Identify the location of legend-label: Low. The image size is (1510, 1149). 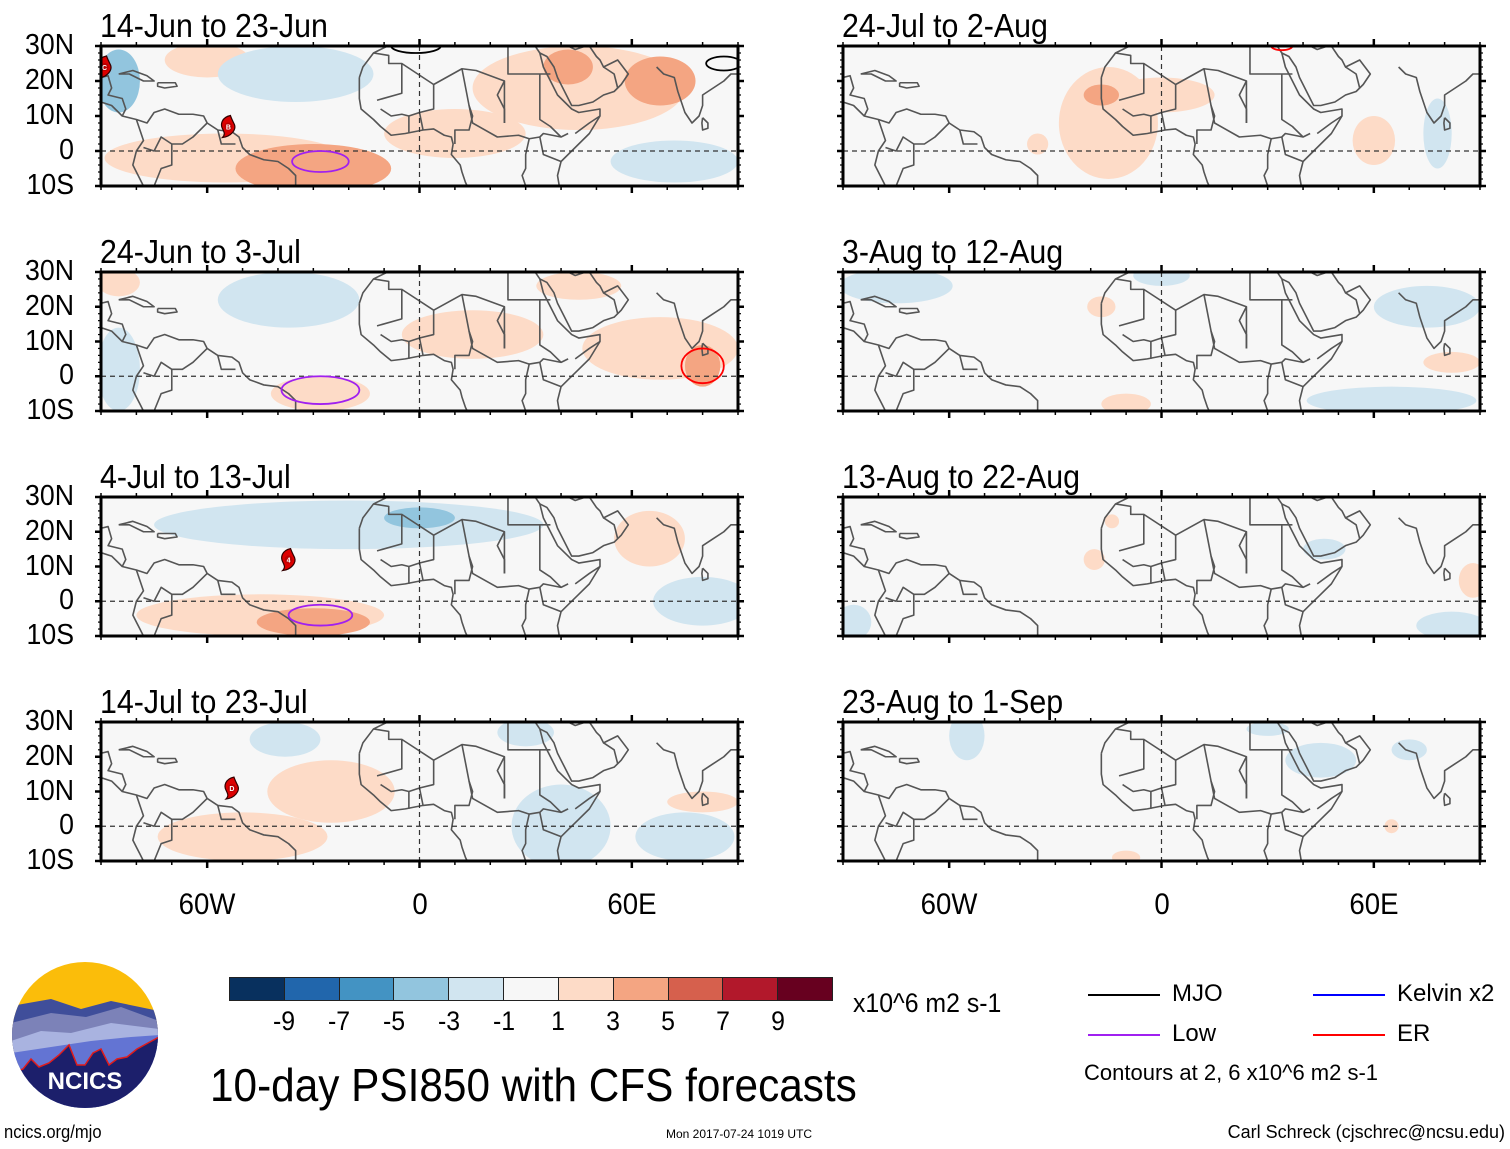
(1194, 1033).